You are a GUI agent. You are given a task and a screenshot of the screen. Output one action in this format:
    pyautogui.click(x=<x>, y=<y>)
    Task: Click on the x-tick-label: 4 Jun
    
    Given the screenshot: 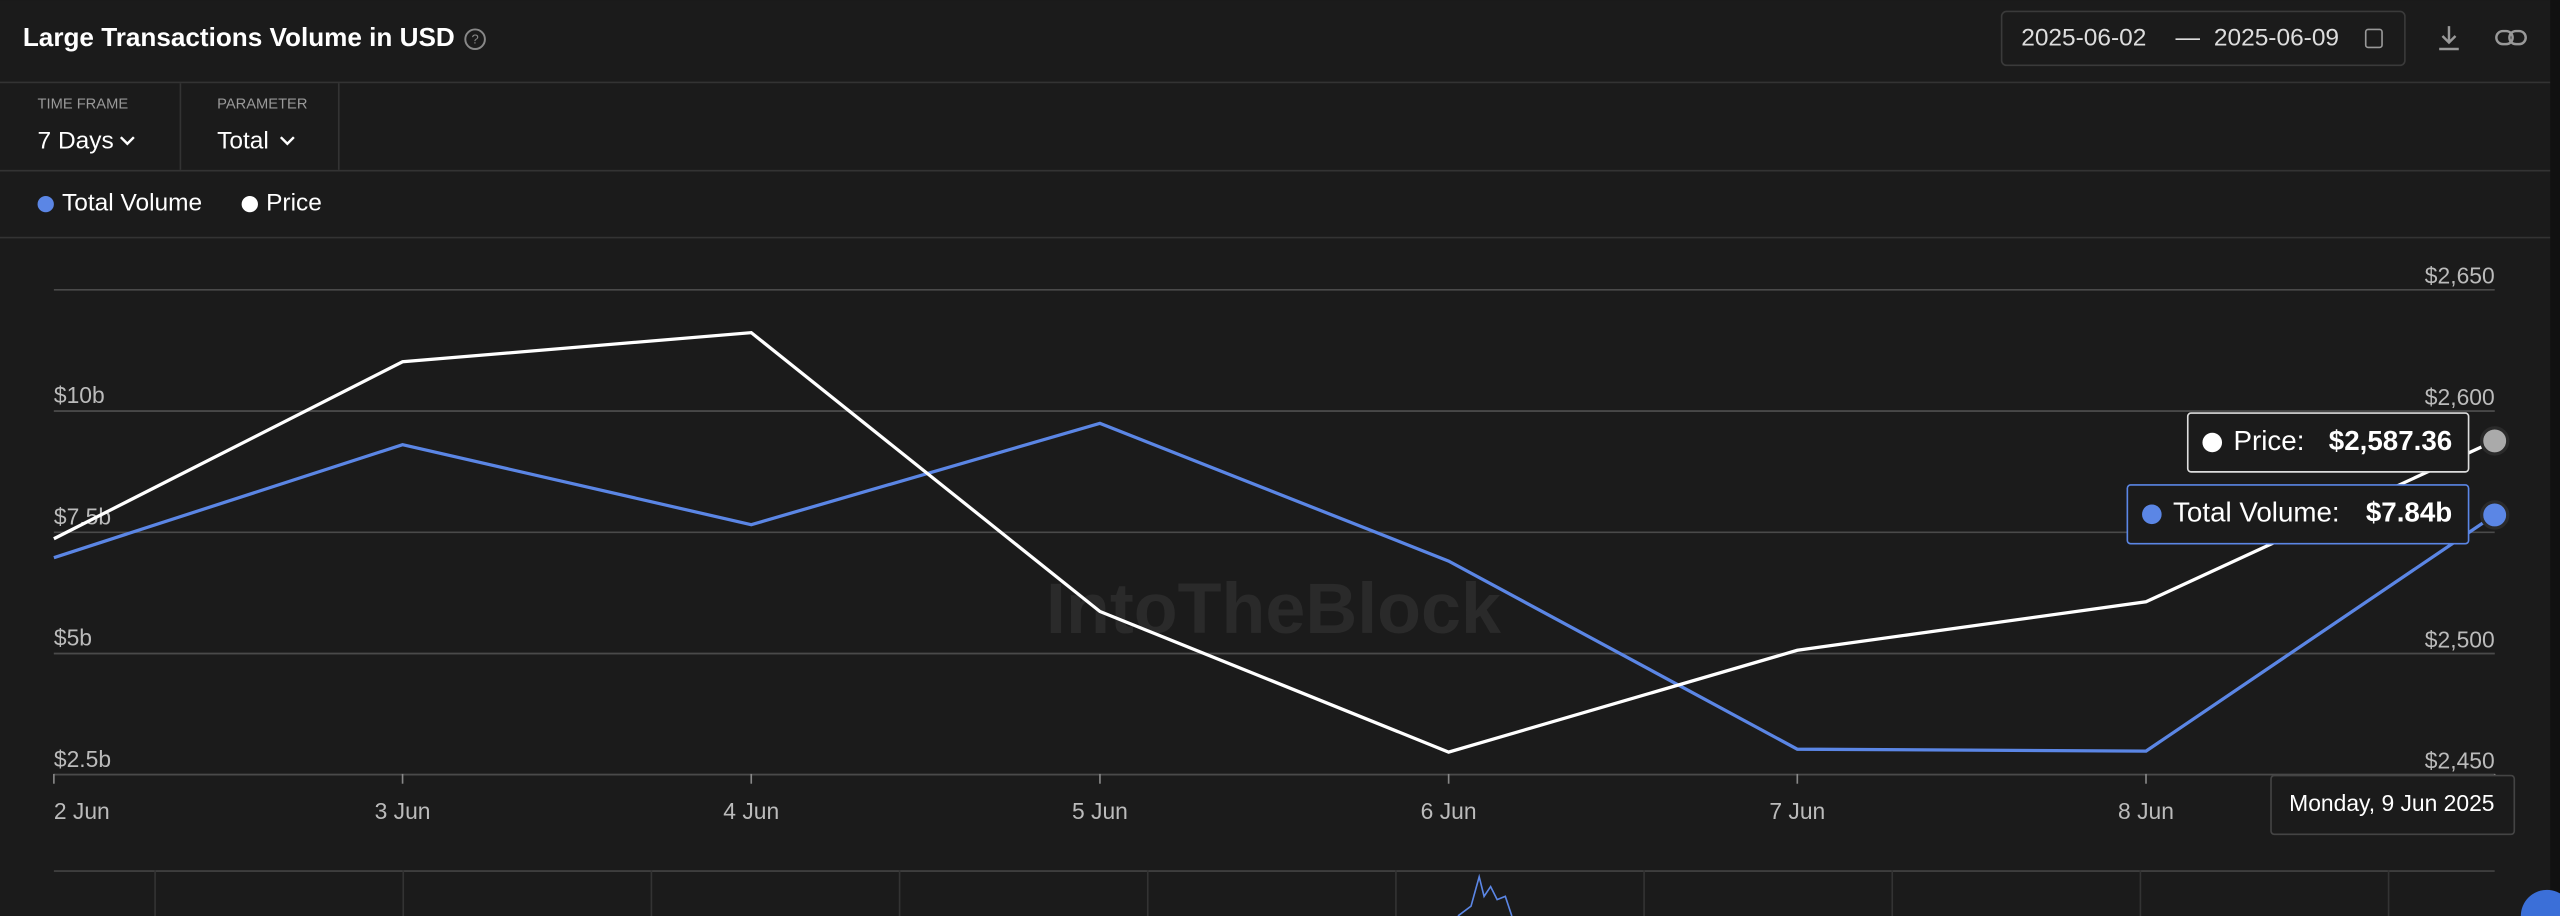 What is the action you would take?
    pyautogui.click(x=751, y=811)
    